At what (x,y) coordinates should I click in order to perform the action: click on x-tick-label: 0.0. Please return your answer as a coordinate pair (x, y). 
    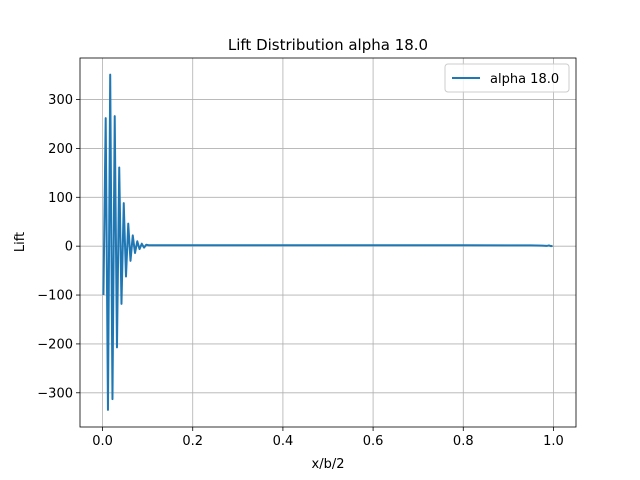
    Looking at the image, I should click on (102, 441).